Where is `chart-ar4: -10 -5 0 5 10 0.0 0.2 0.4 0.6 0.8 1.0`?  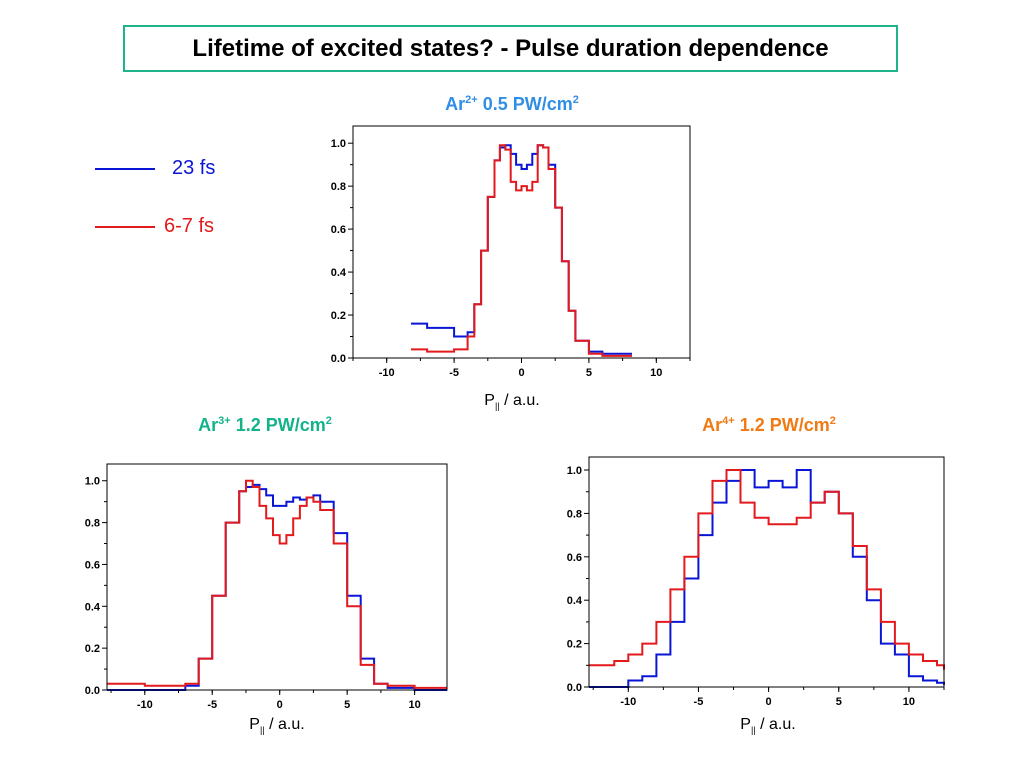 chart-ar4: -10 -5 0 5 10 0.0 0.2 0.4 0.6 0.8 1.0 is located at coordinates (756, 582).